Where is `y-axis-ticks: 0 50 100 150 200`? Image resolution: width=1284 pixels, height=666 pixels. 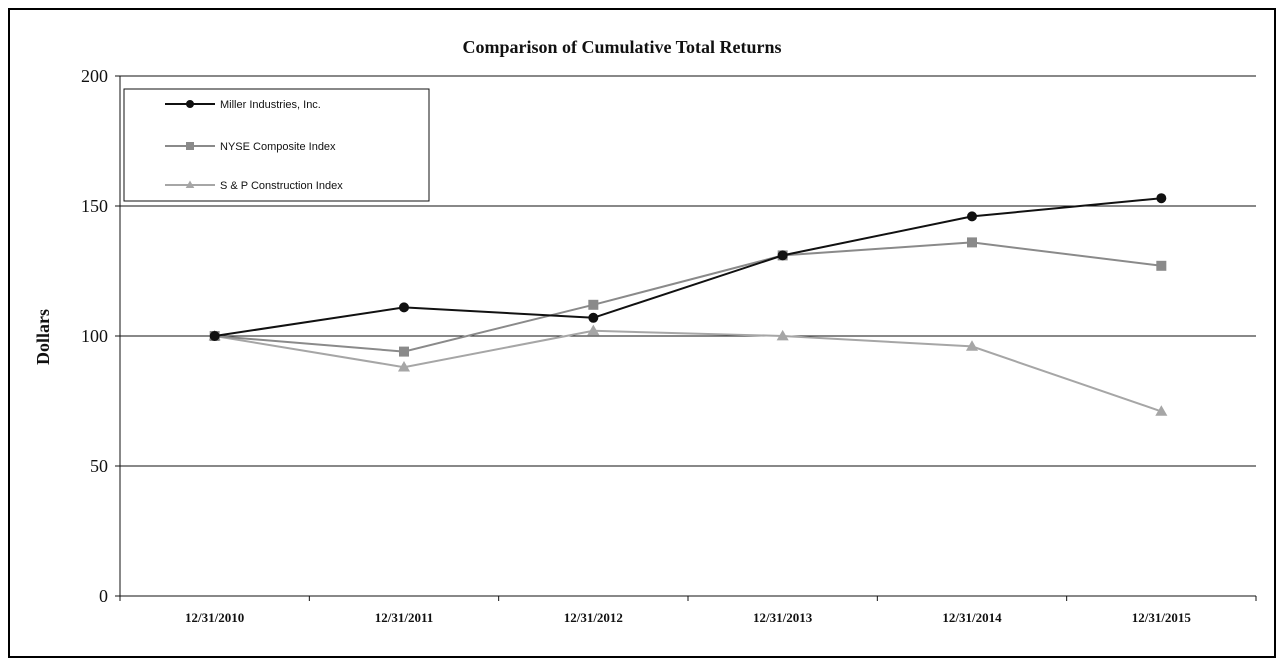
y-axis-ticks: 0 50 100 150 200 is located at coordinates (94, 336).